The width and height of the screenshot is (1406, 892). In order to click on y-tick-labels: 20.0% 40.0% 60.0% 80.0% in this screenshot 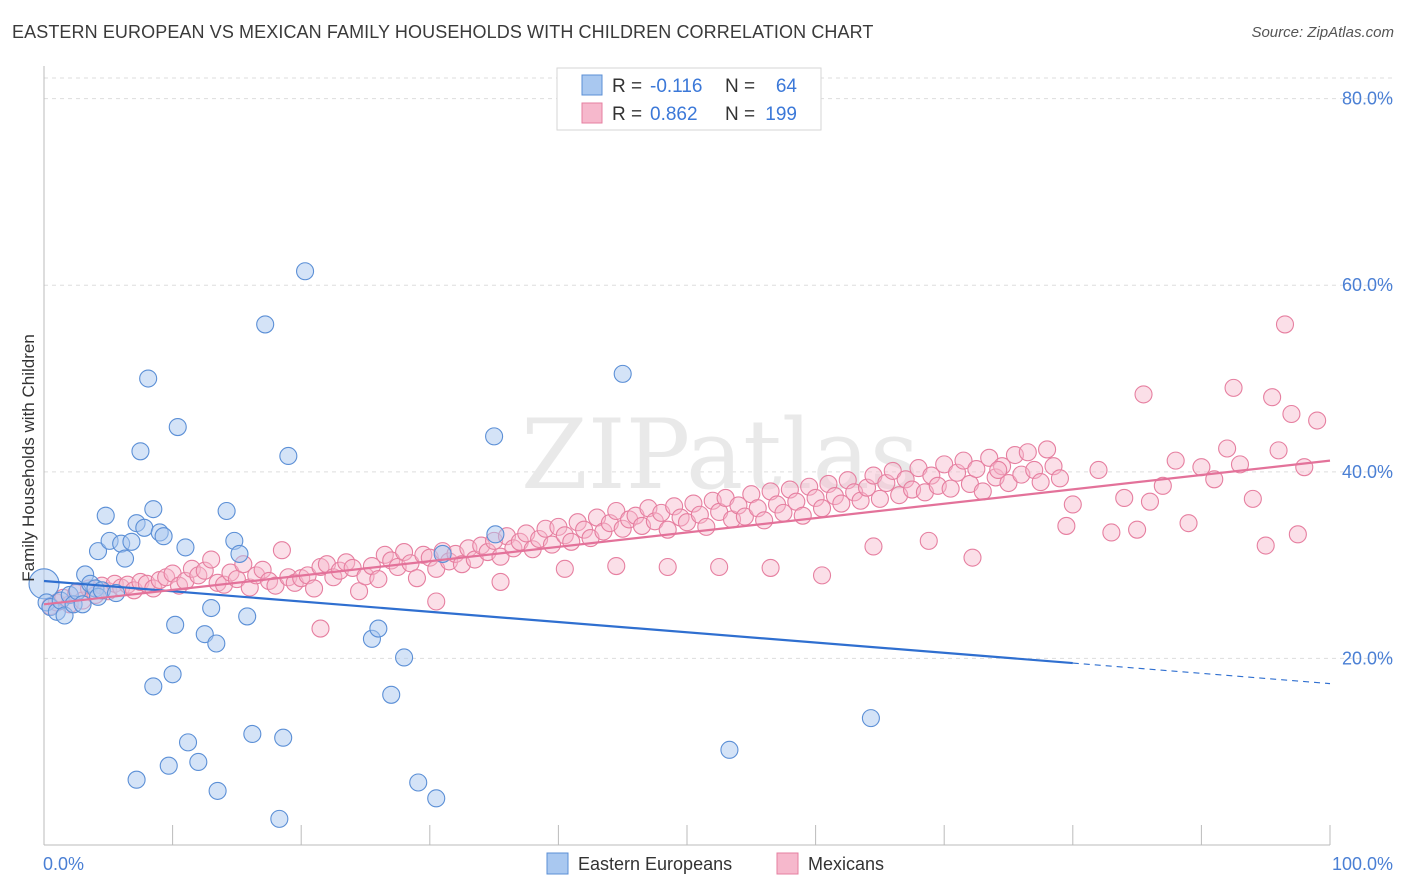, I will do `click(1367, 379)`.